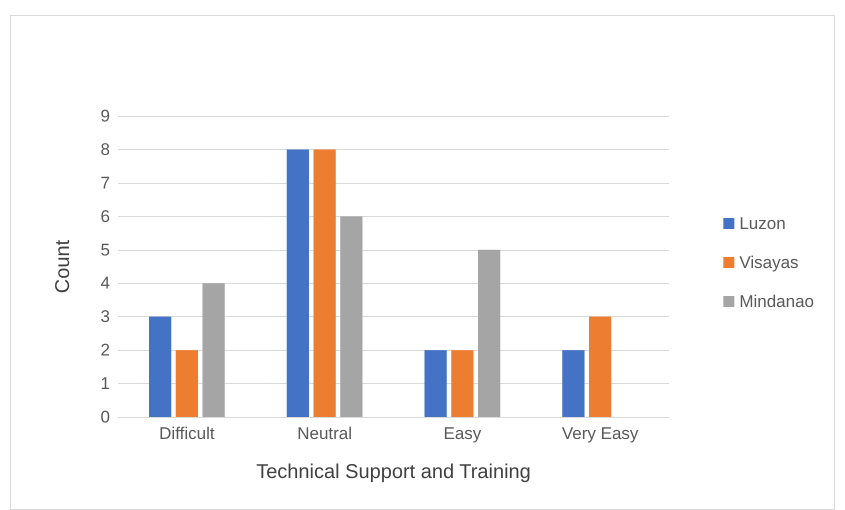  I want to click on y-tick-label: 0, so click(105, 417).